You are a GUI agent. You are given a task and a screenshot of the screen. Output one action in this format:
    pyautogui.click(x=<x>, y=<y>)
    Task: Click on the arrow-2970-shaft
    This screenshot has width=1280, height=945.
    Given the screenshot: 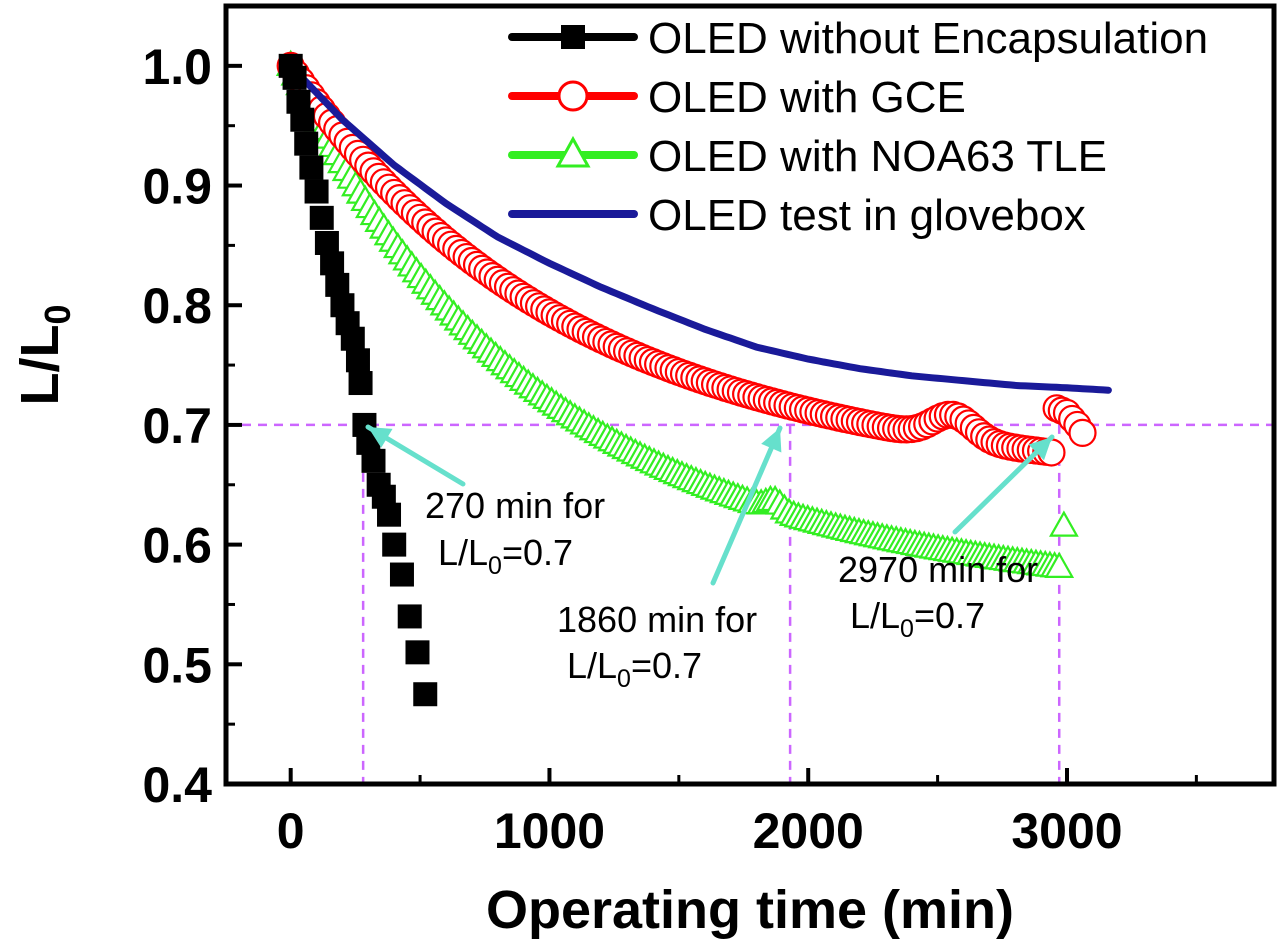 What is the action you would take?
    pyautogui.click(x=1003, y=484)
    